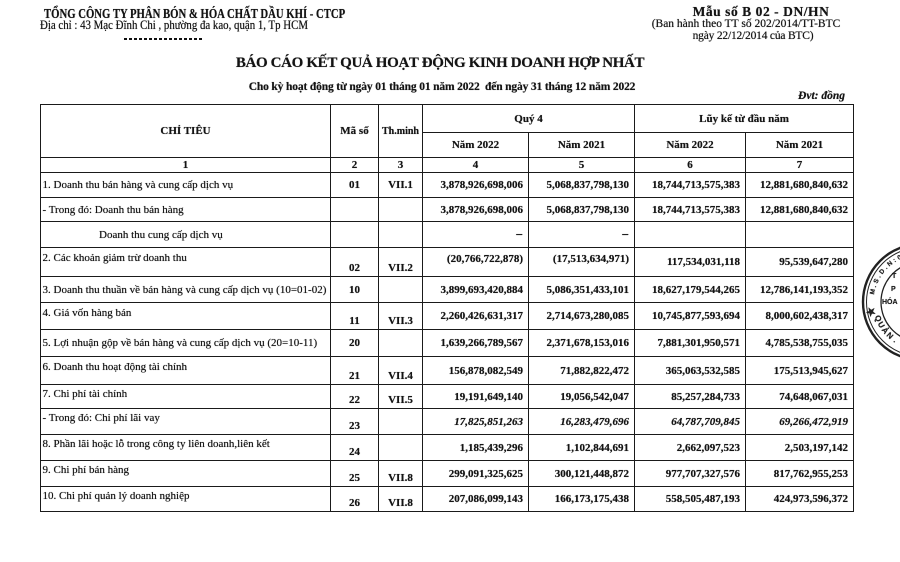 The image size is (900, 562). Describe the element at coordinates (885, 331) in the screenshot. I see `svg-text: Ả` at that location.